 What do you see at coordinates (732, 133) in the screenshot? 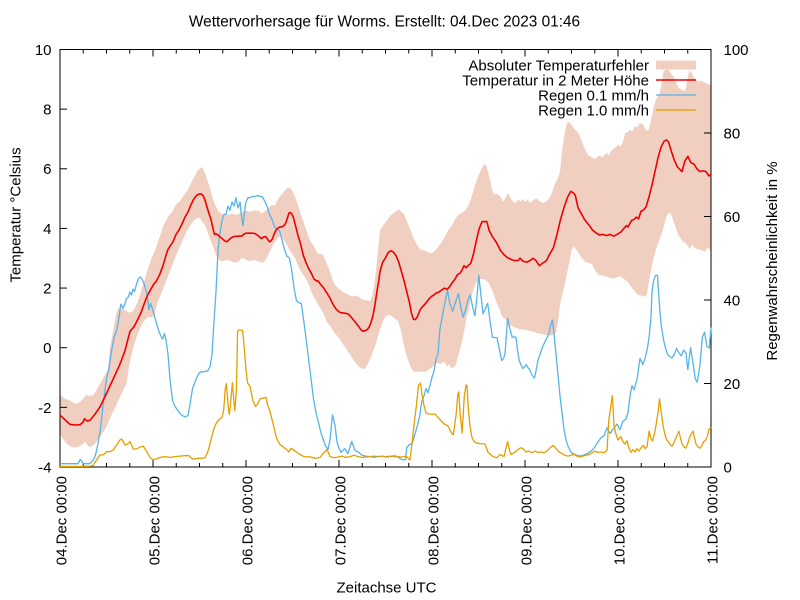
I see `svg-text: 80` at bounding box center [732, 133].